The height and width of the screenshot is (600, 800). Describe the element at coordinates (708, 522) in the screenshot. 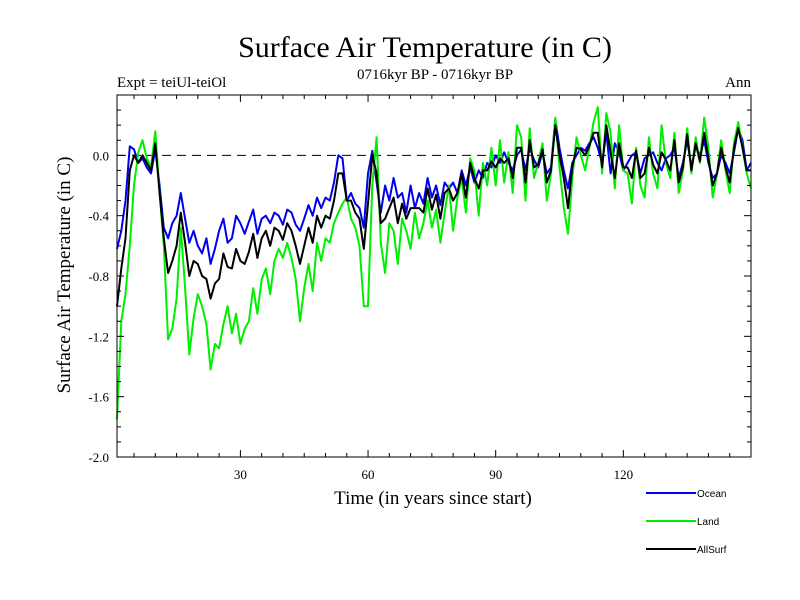

I see `legend-label-land: Land` at that location.